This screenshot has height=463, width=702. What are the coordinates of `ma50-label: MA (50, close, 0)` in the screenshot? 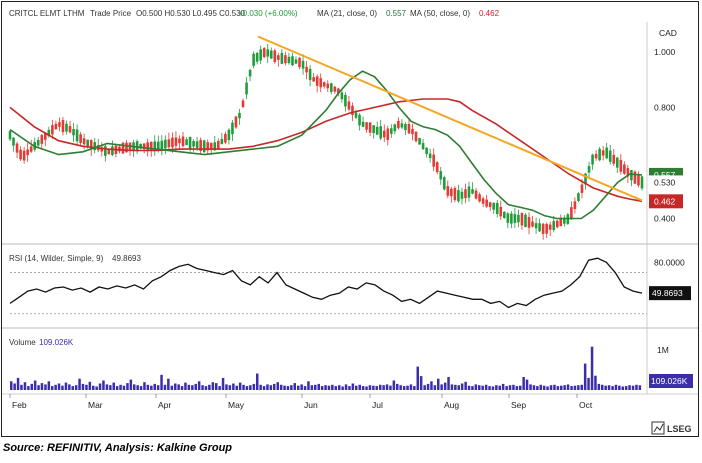 It's located at (440, 13).